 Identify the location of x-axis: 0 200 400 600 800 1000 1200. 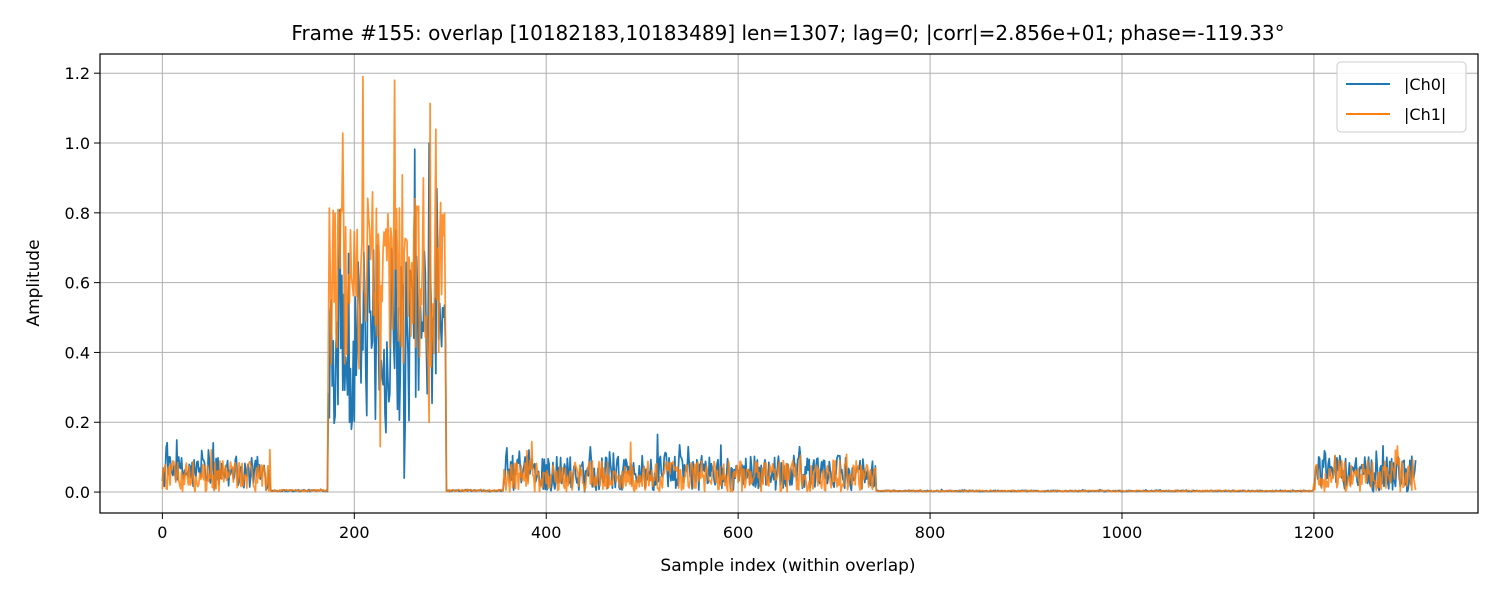
(745, 527).